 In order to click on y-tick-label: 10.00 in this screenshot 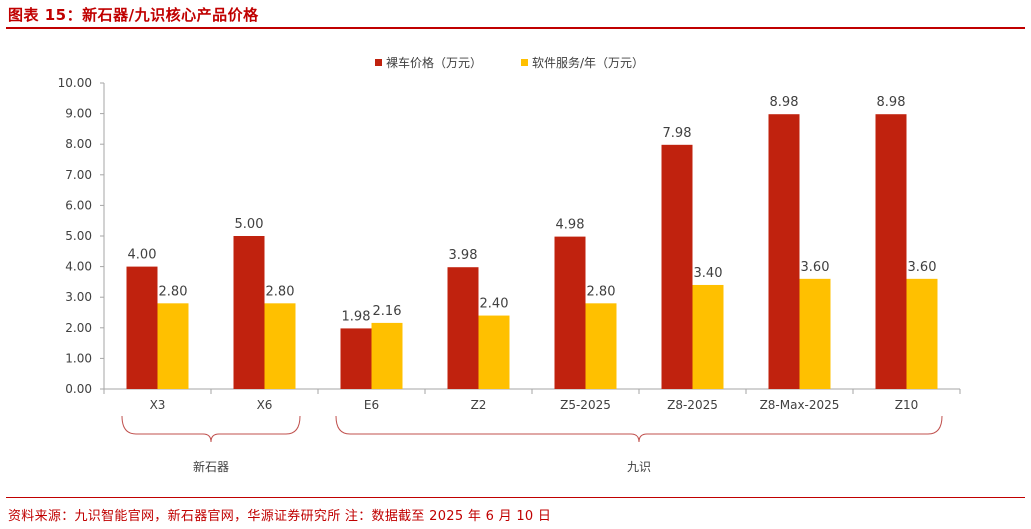, I will do `click(75, 83)`.